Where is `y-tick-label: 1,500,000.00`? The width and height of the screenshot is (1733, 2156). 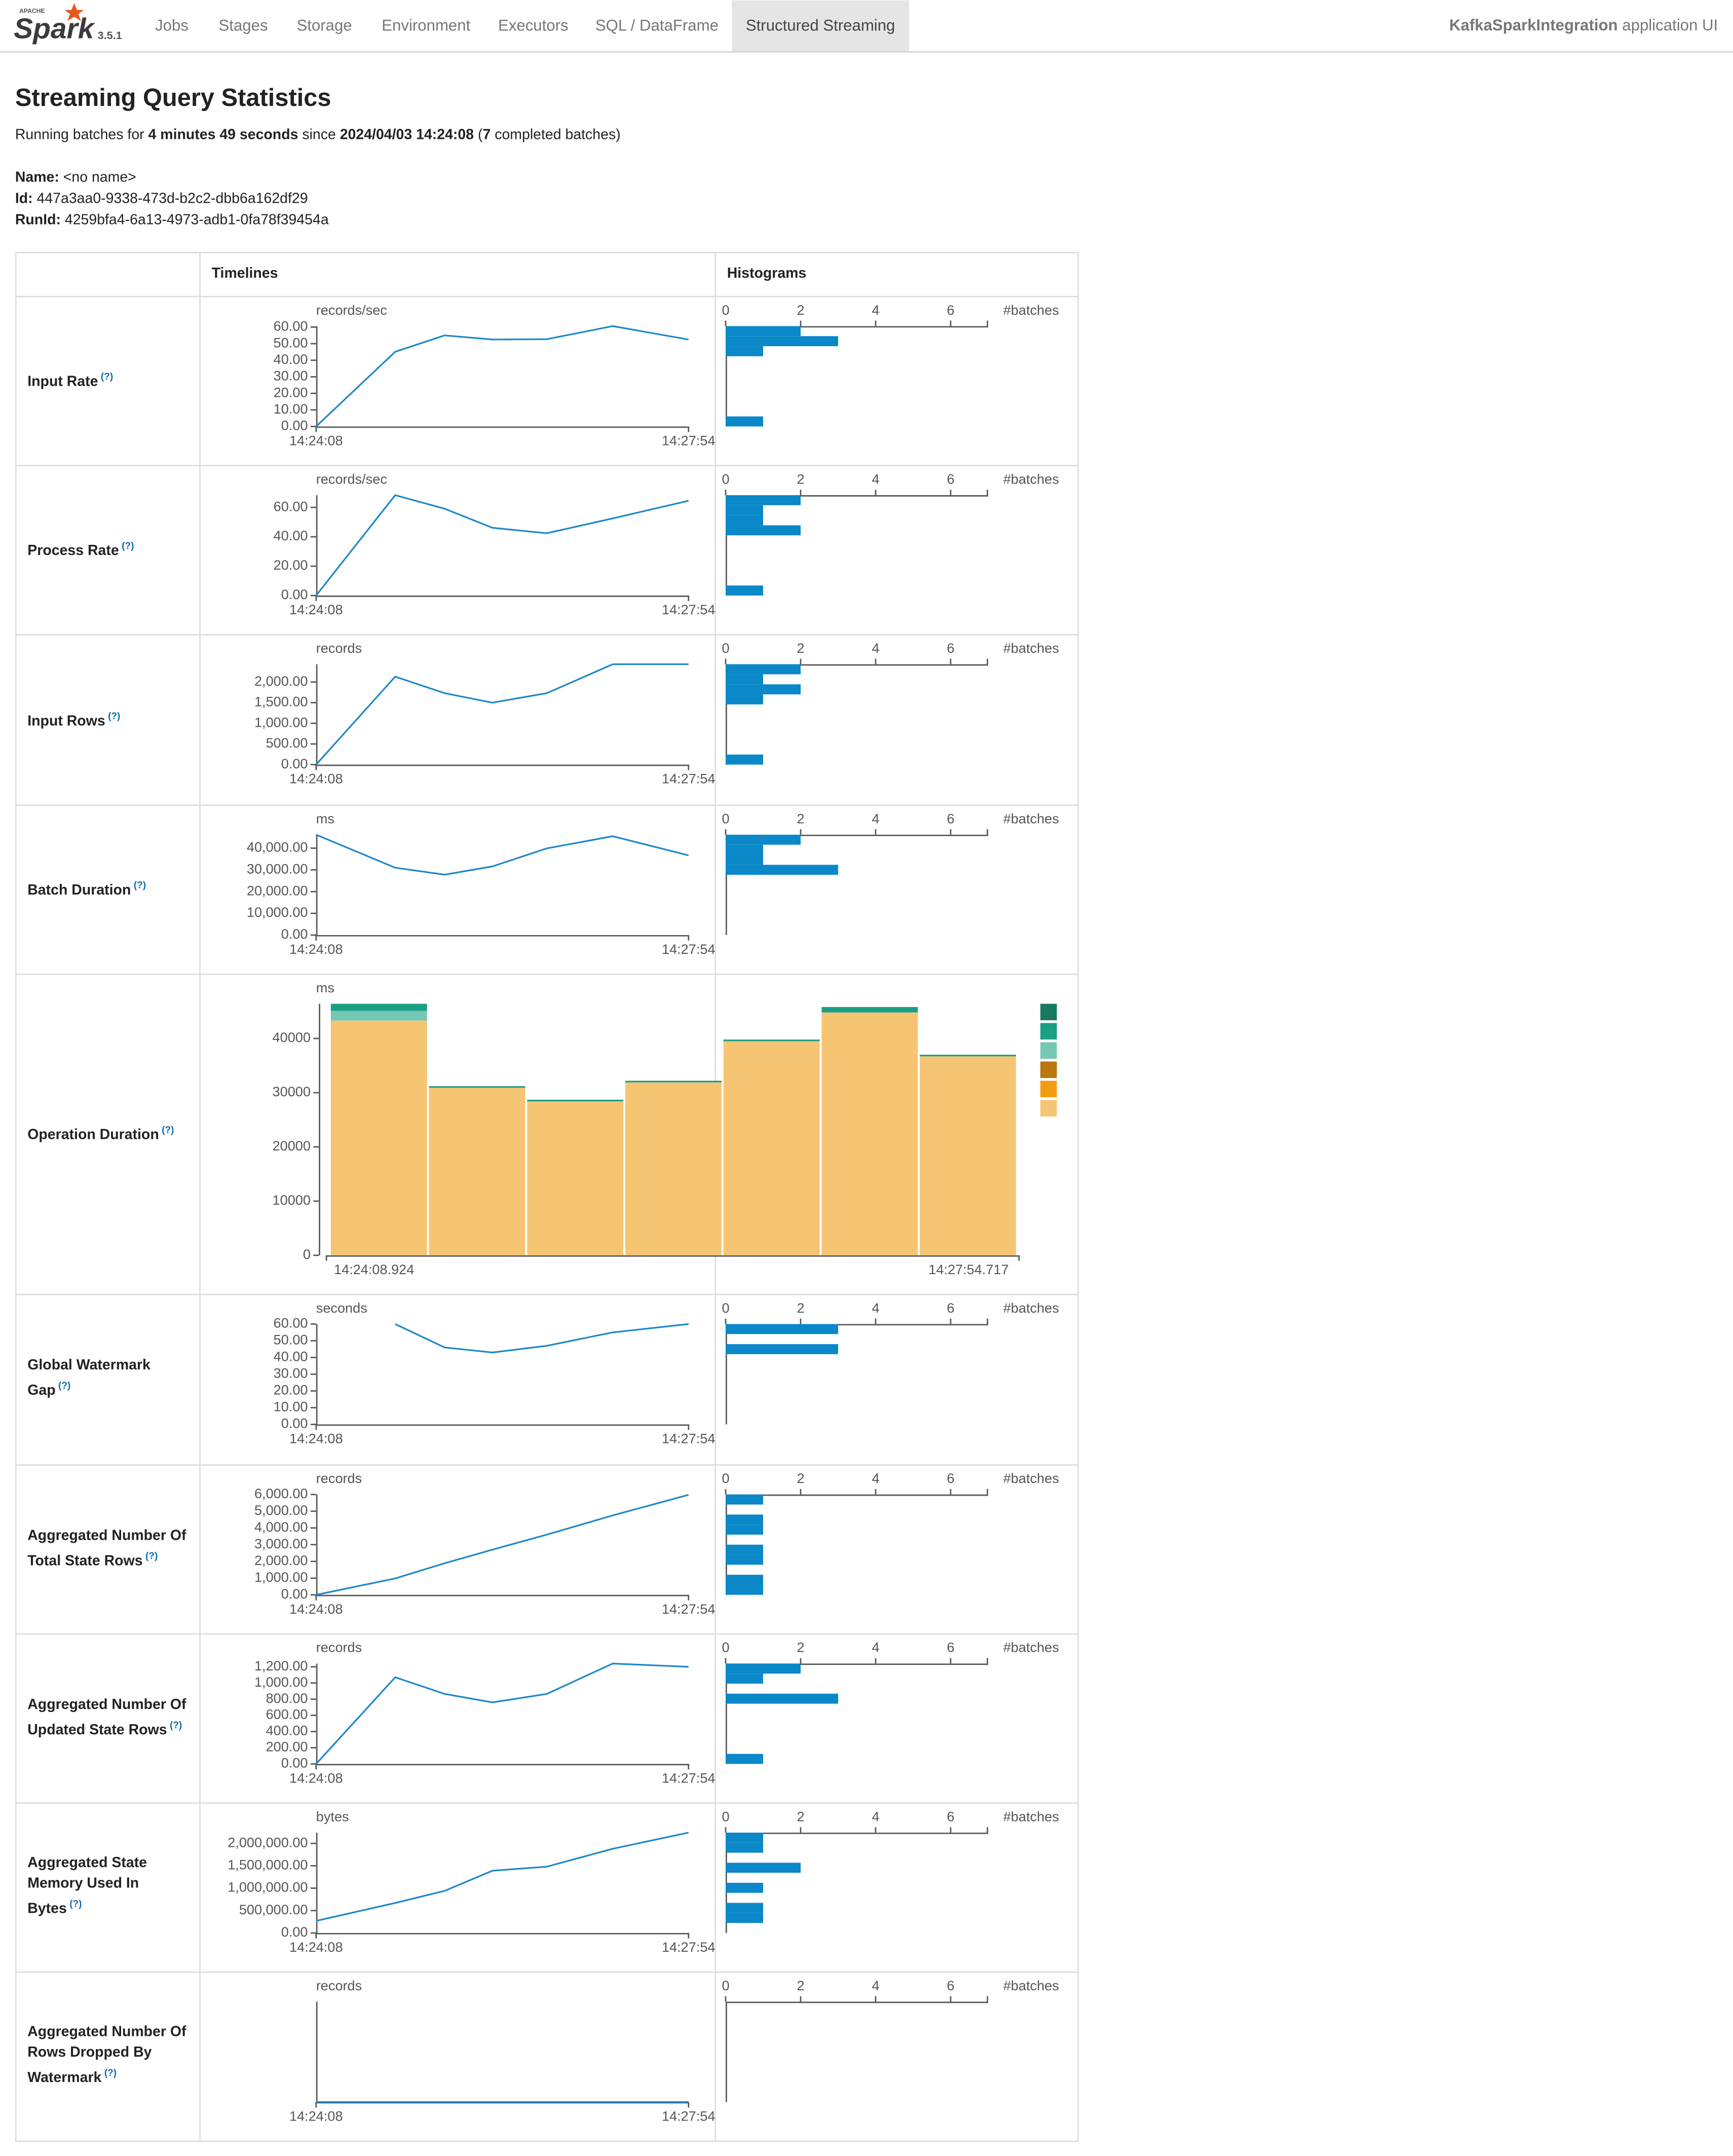 y-tick-label: 1,500,000.00 is located at coordinates (268, 1865).